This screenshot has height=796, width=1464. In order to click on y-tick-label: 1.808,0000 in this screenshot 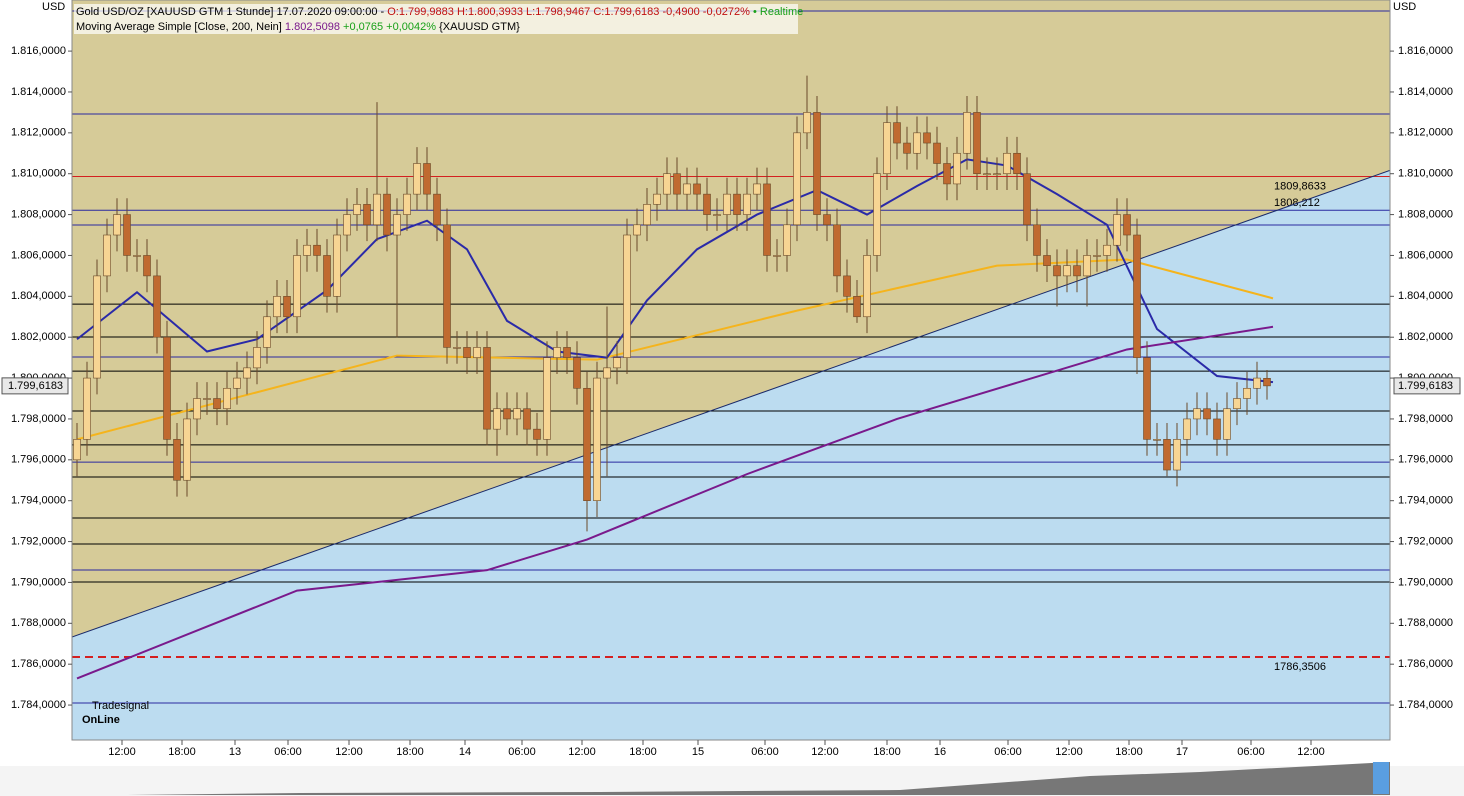, I will do `click(1425, 214)`.